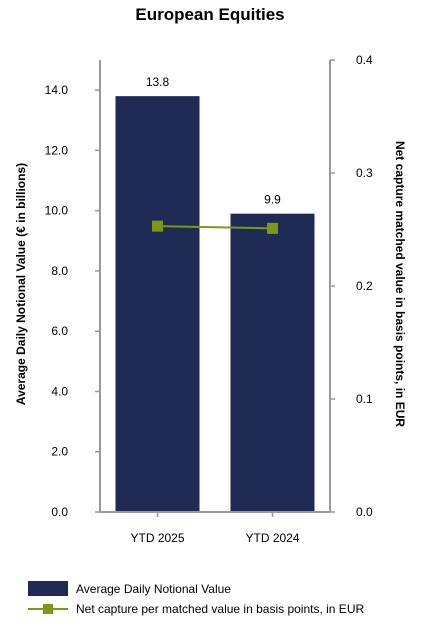 The width and height of the screenshot is (422, 637). Describe the element at coordinates (59, 452) in the screenshot. I see `left-tick-label-1: 2.0` at that location.